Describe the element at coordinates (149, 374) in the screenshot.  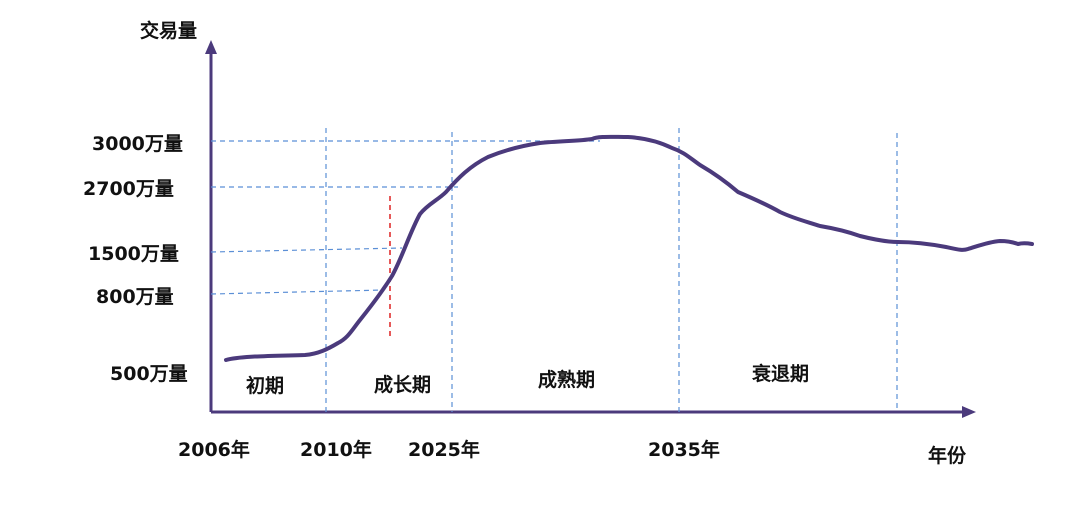
I see `y-tick-label: 500万量` at that location.